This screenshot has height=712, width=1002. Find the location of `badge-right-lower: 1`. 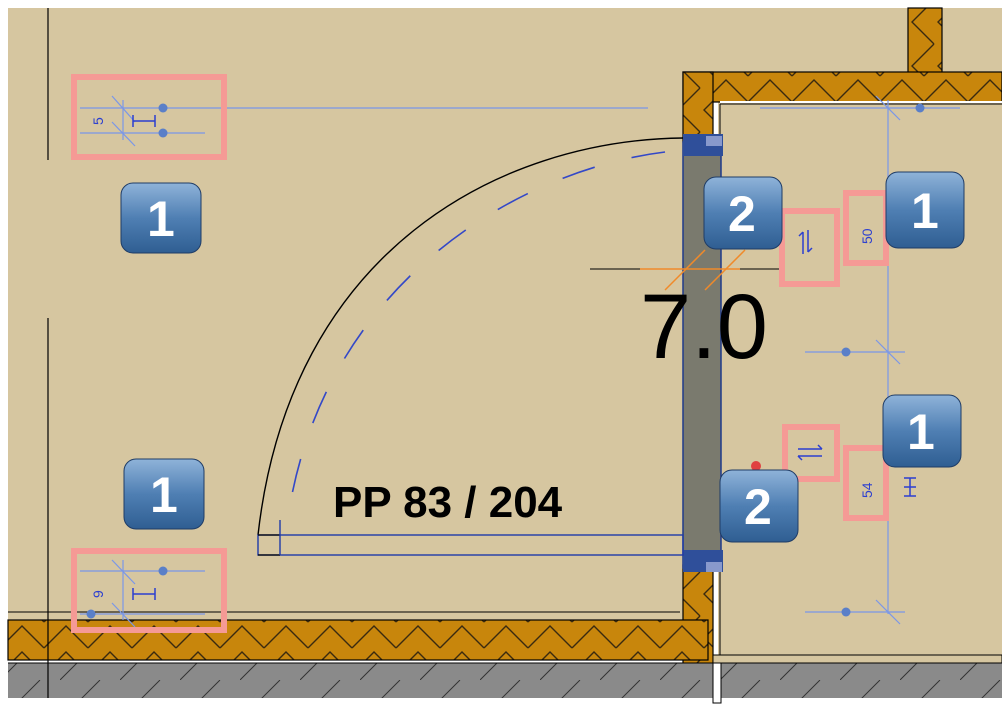

badge-right-lower: 1 is located at coordinates (922, 431).